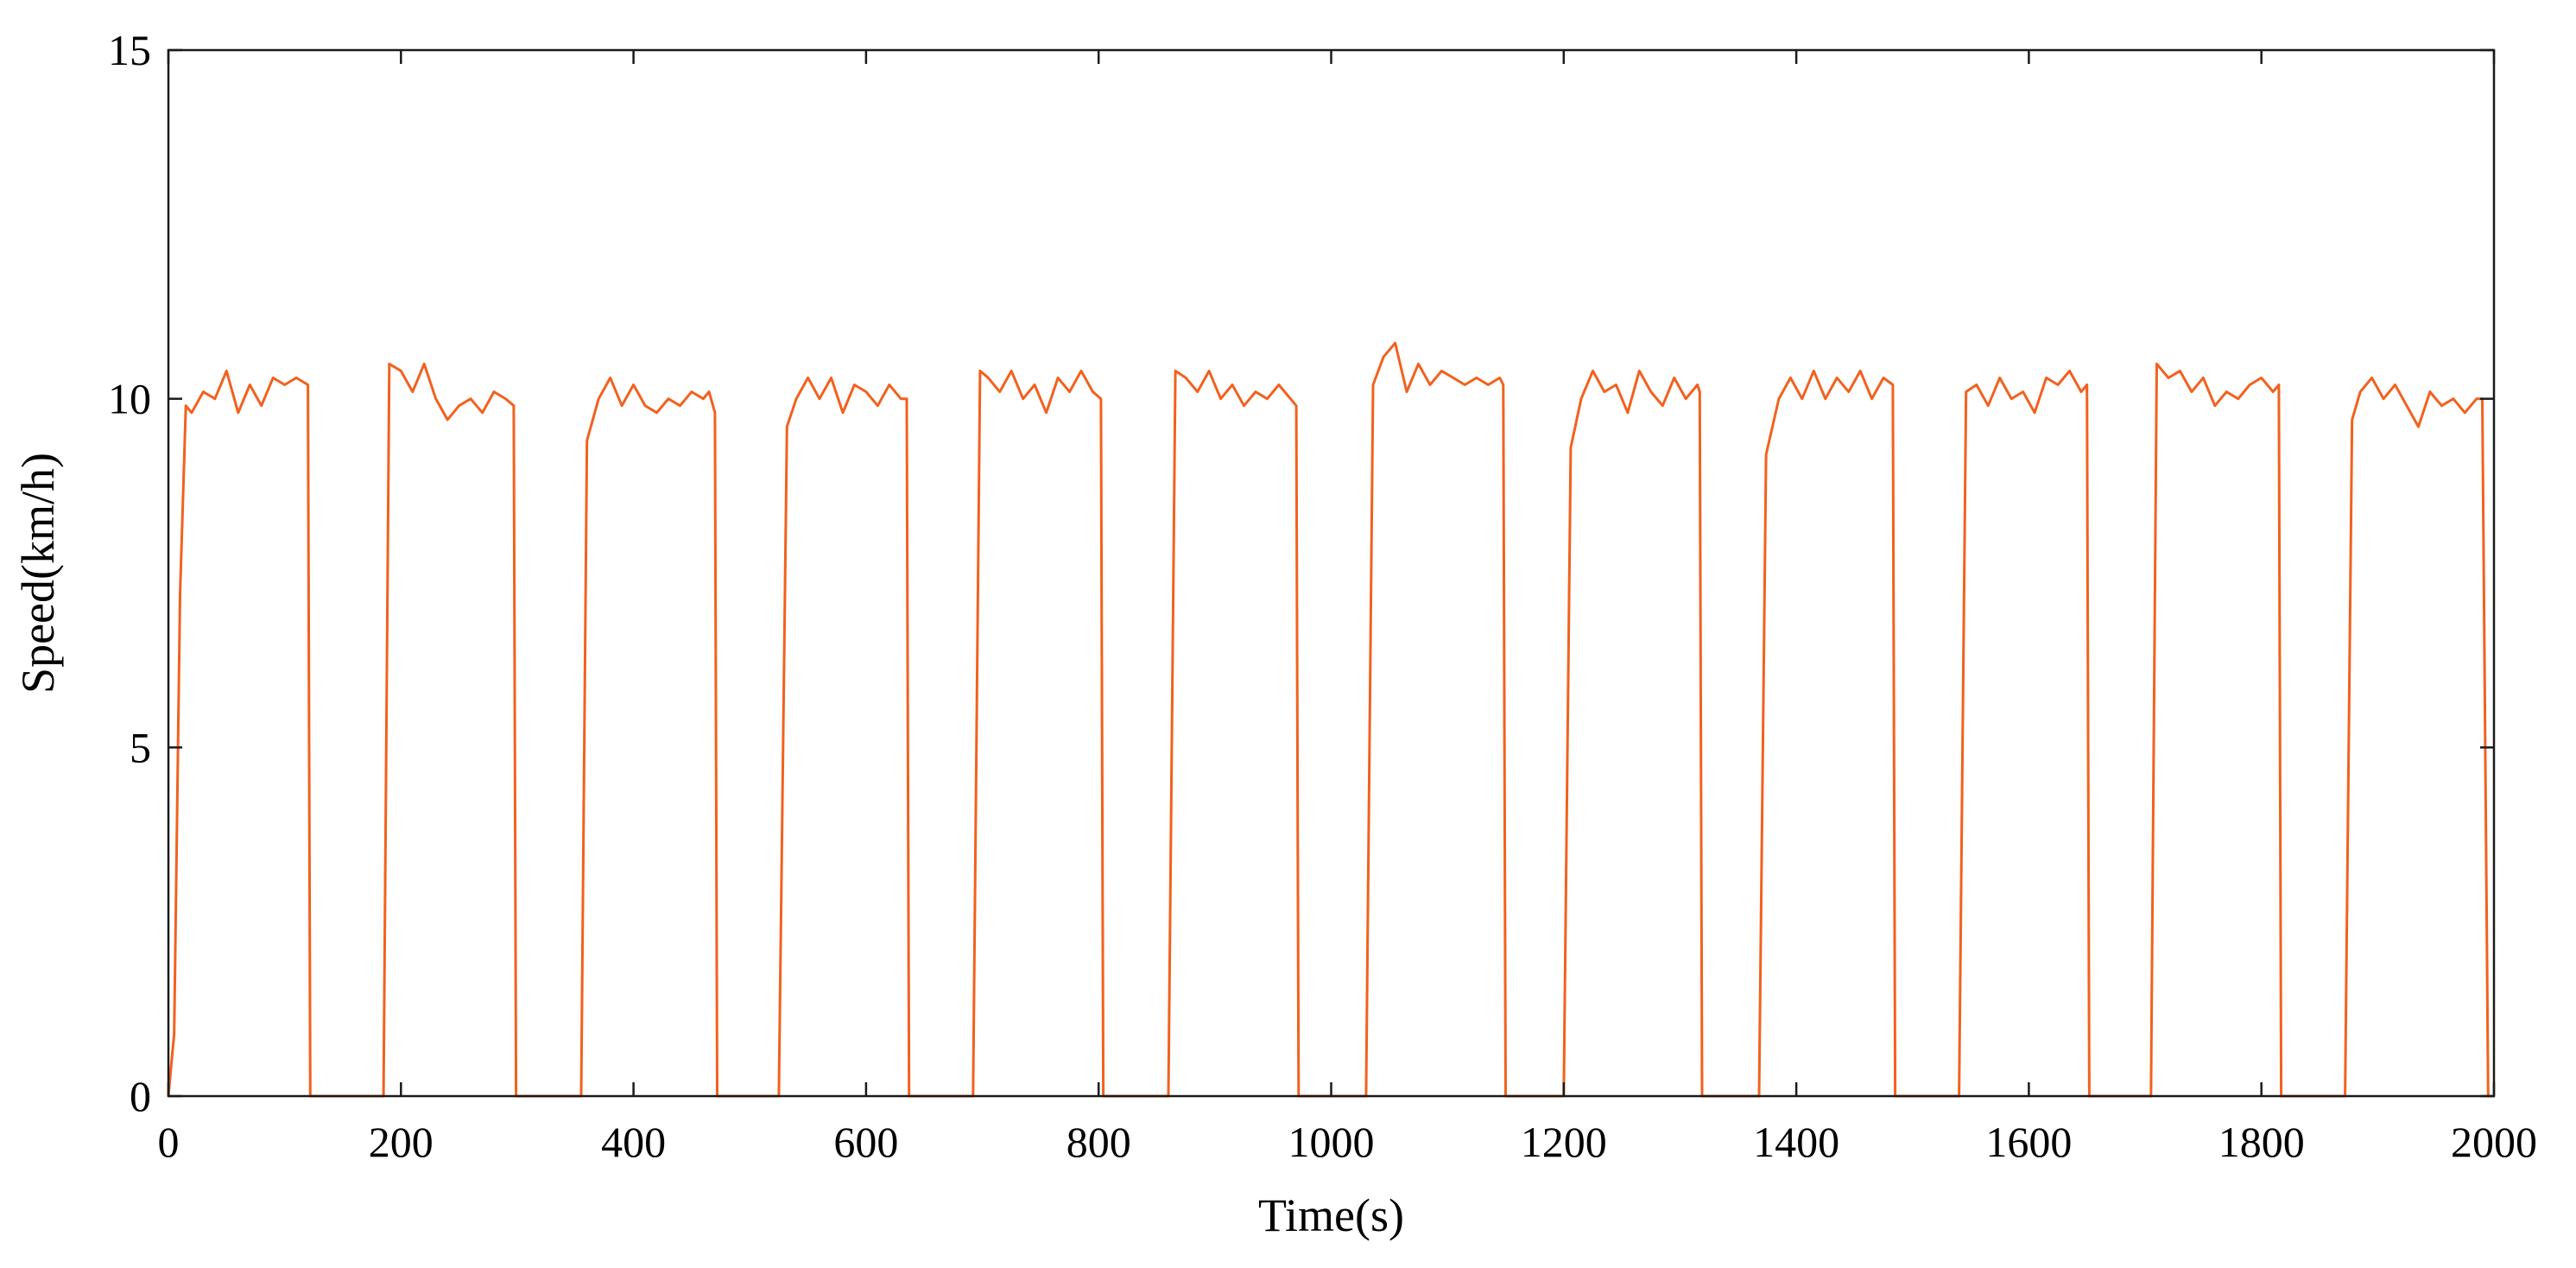  Describe the element at coordinates (2494, 1142) in the screenshot. I see `x-tick-label: 2000` at that location.